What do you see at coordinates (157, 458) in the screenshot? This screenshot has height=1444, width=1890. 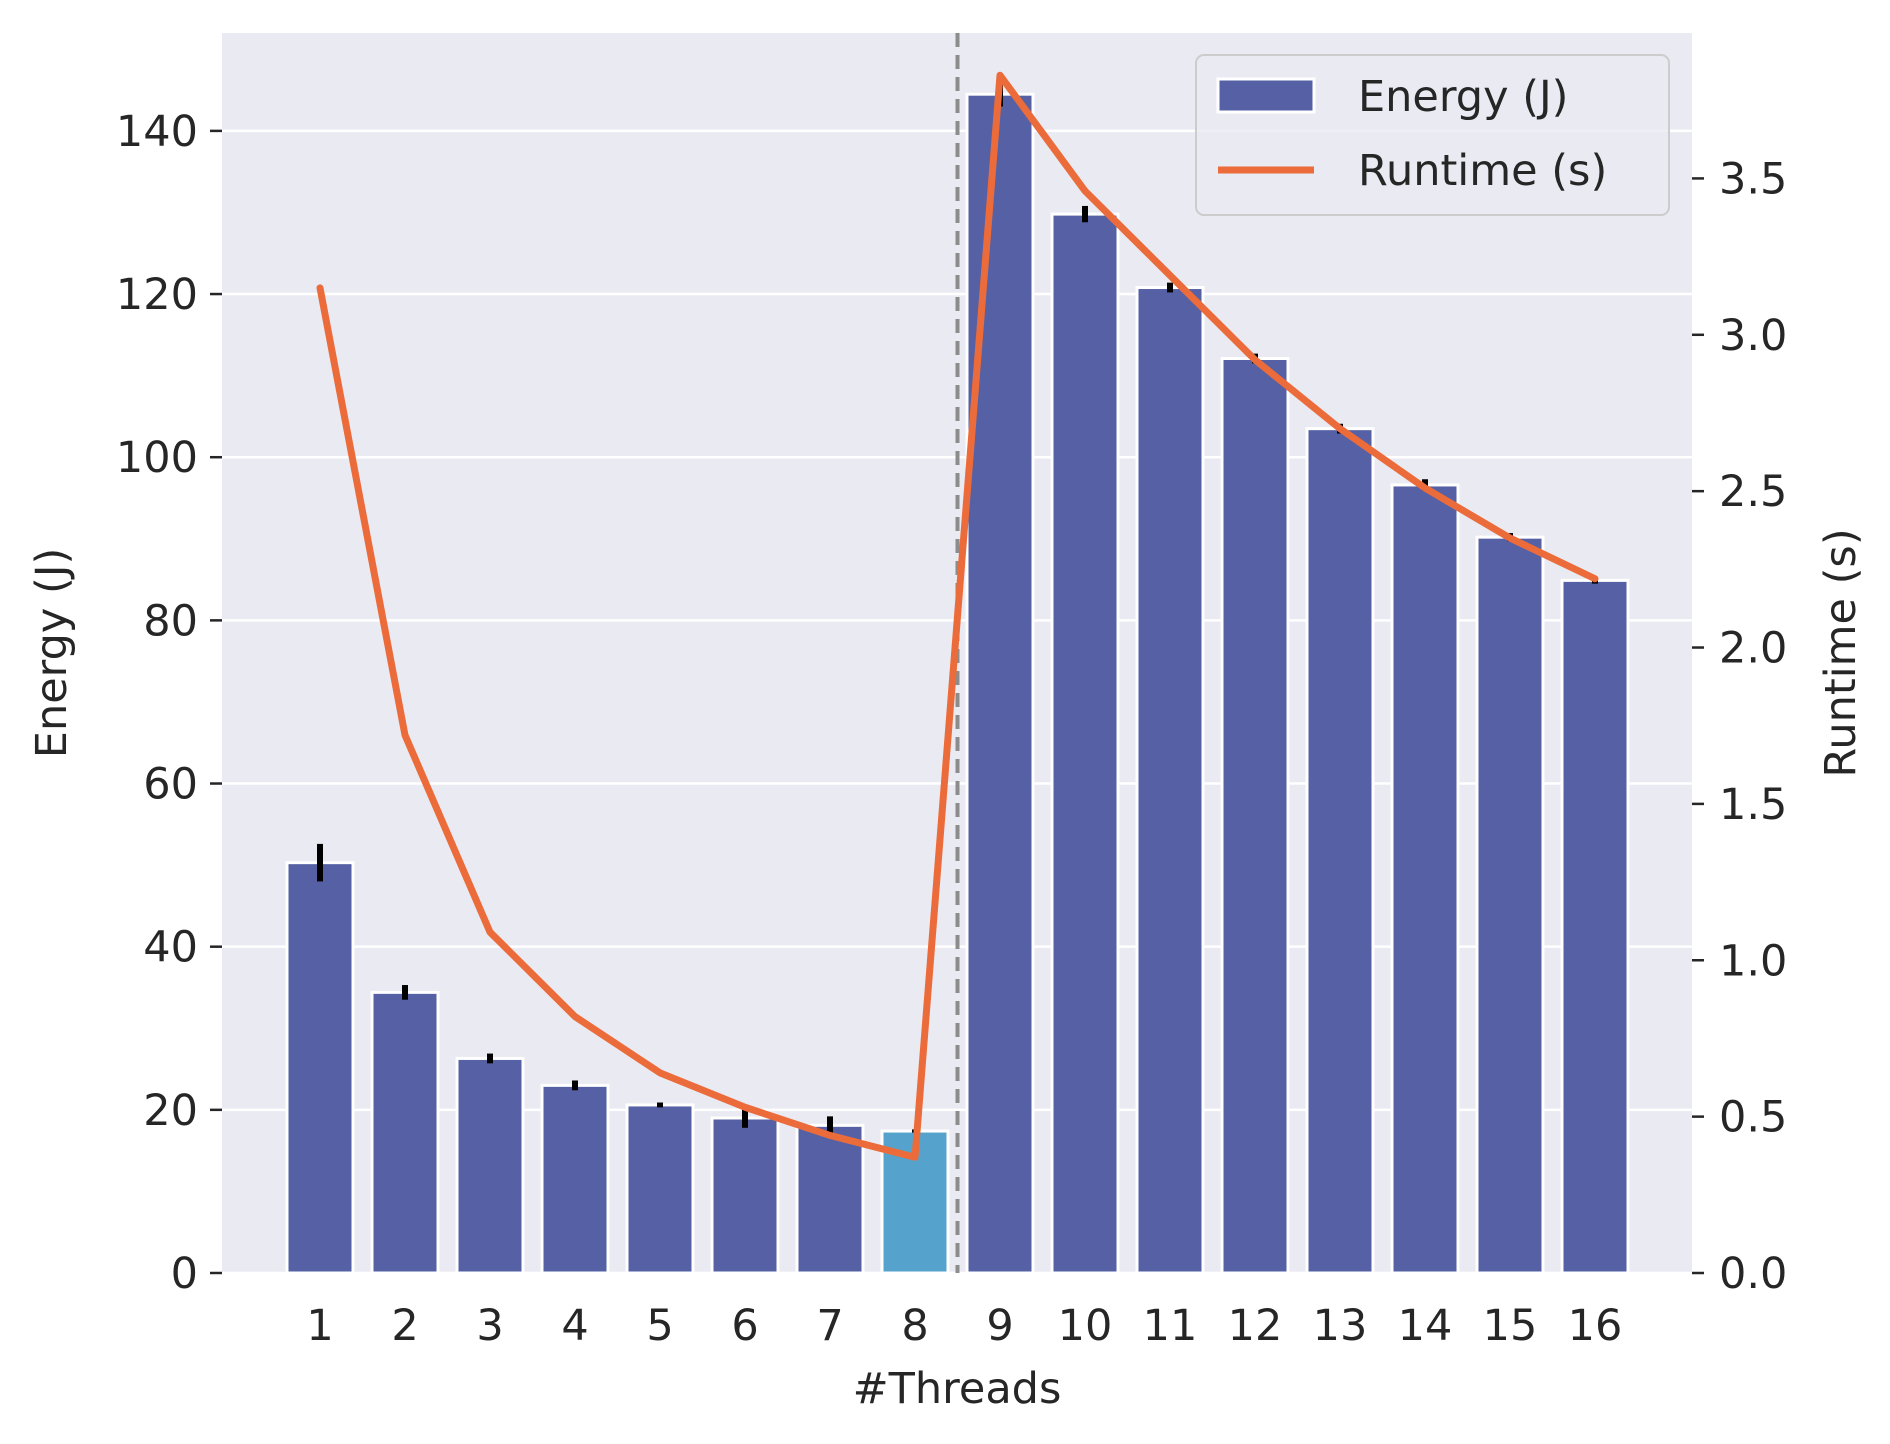 I see `y-tick-label: 100` at bounding box center [157, 458].